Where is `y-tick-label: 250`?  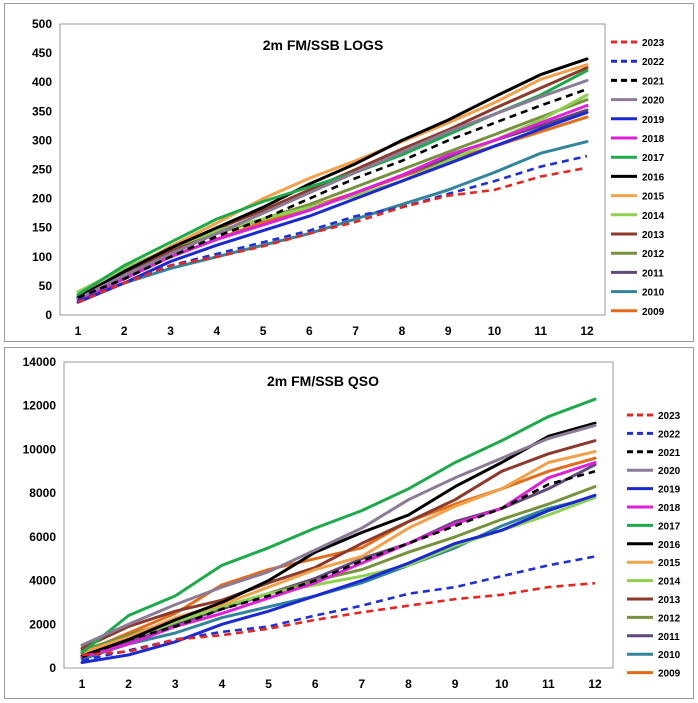 y-tick-label: 250 is located at coordinates (42, 170).